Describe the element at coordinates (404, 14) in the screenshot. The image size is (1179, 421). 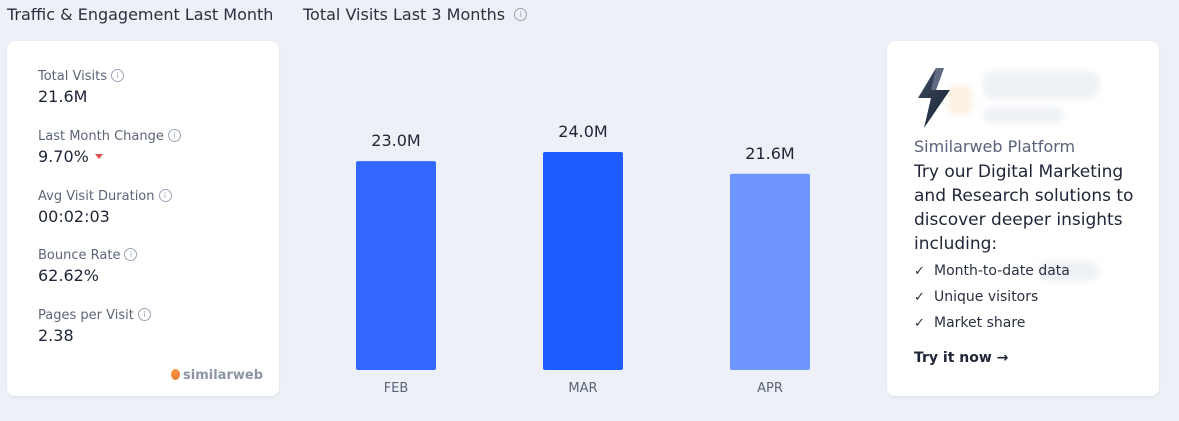
I see `visits-title-text: Total Visits Last 3 Months` at that location.